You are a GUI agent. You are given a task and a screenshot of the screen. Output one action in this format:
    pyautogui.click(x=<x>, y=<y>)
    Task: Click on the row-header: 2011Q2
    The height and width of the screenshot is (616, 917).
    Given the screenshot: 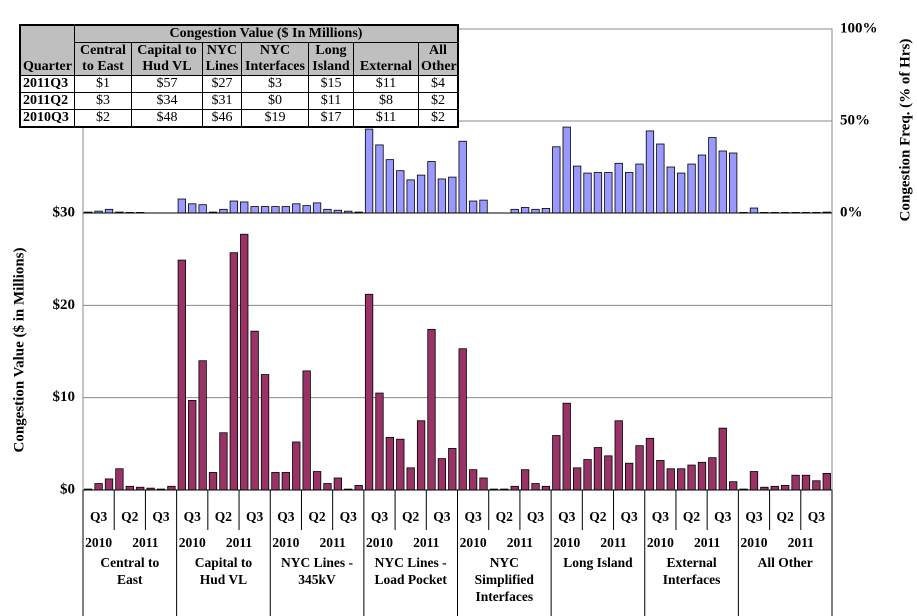 What is the action you would take?
    pyautogui.click(x=47, y=101)
    